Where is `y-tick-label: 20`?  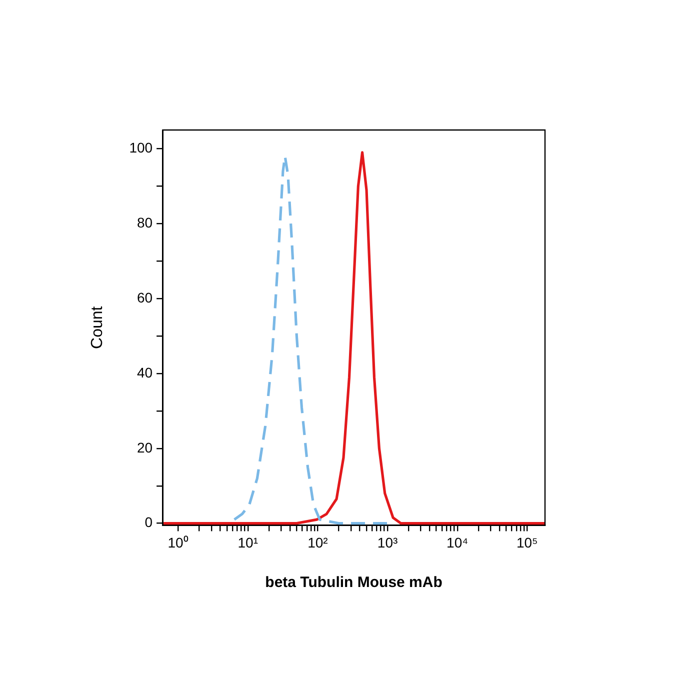 y-tick-label: 20 is located at coordinates (144, 447).